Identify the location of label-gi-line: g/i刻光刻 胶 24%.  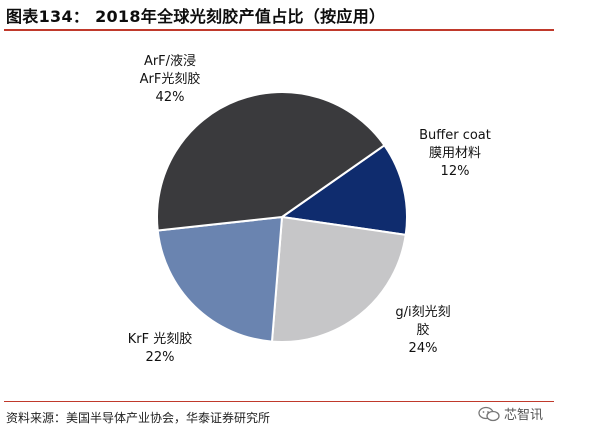
(423, 331).